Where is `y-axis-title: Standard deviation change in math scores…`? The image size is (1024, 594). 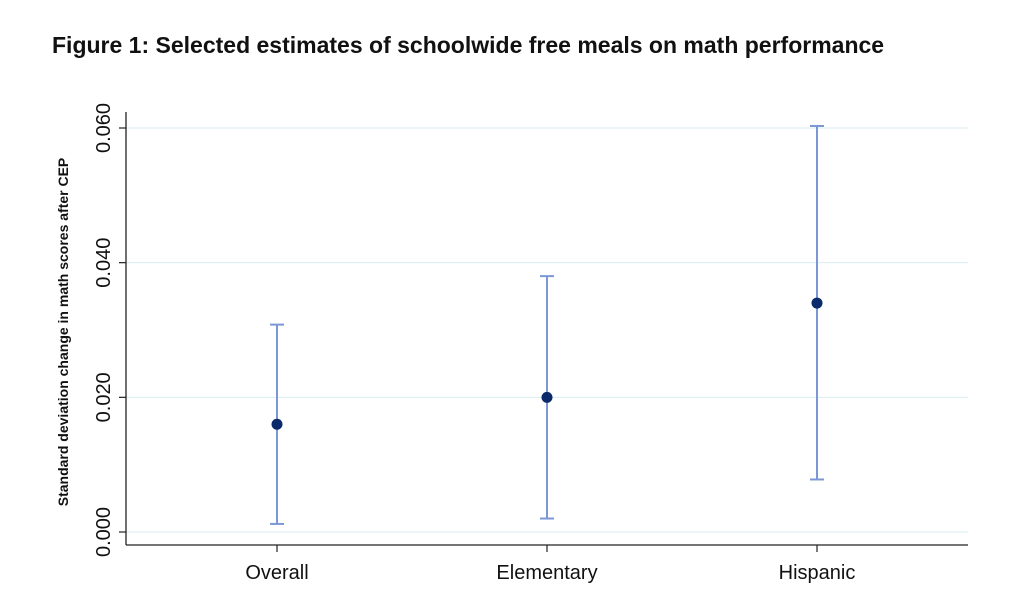 y-axis-title: Standard deviation change in math scores… is located at coordinates (63, 332).